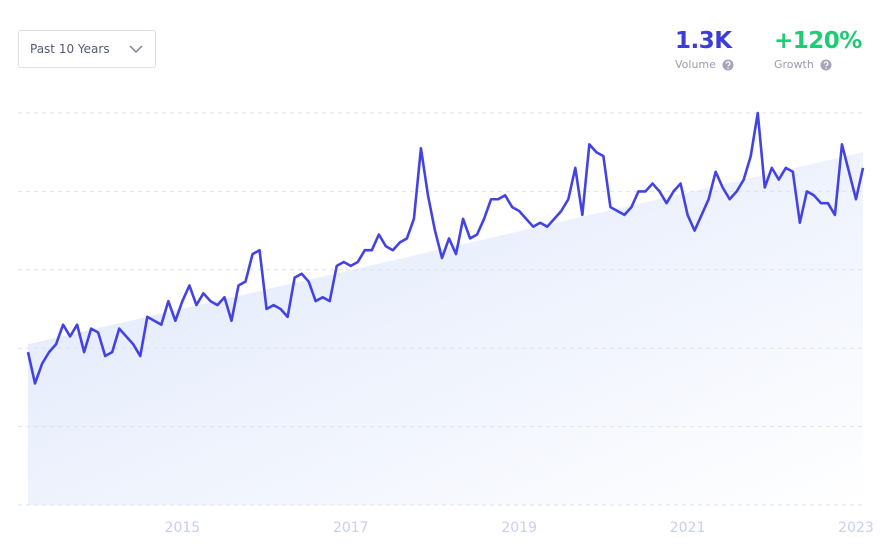 The width and height of the screenshot is (892, 553). I want to click on timeframe-label: Past 10 Years, so click(70, 49).